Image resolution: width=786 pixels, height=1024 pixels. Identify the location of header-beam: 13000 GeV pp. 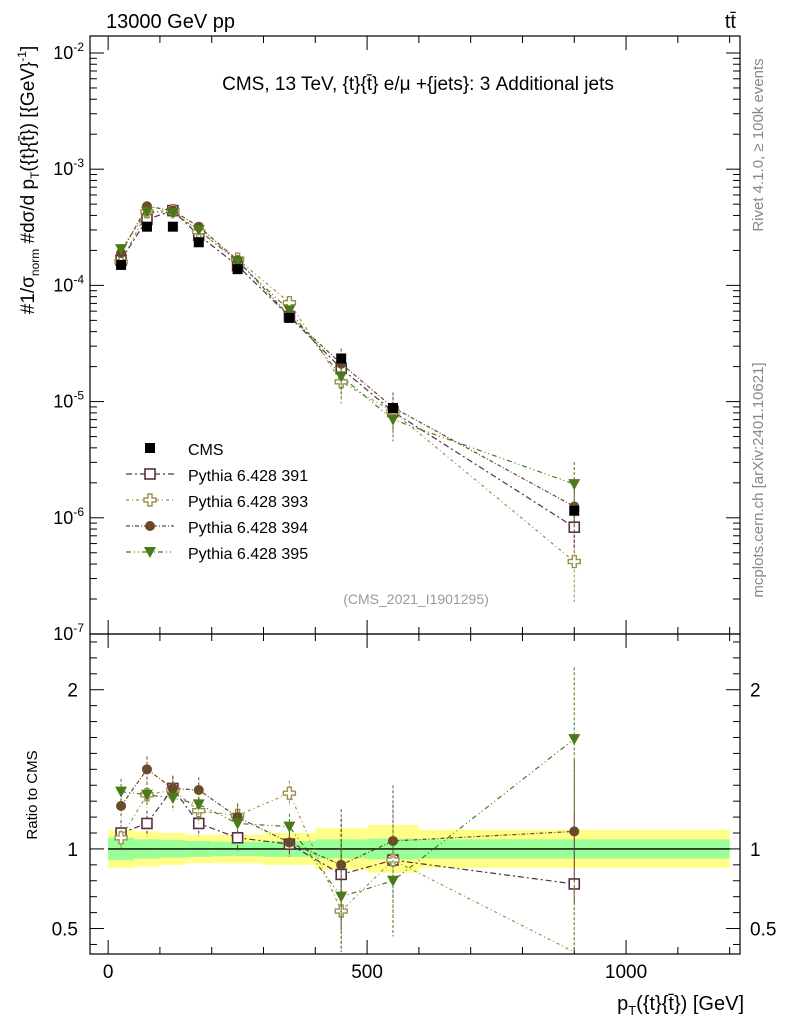
(170, 22).